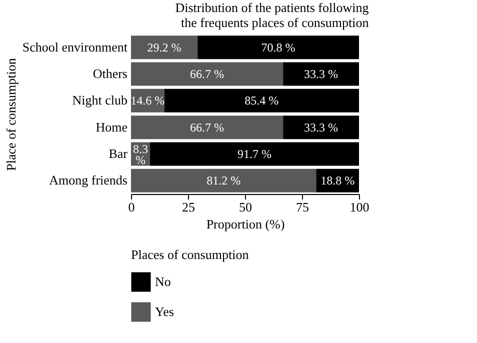 The image size is (477, 343). Describe the element at coordinates (140, 154) in the screenshot. I see `data-label: 8.3 %` at that location.